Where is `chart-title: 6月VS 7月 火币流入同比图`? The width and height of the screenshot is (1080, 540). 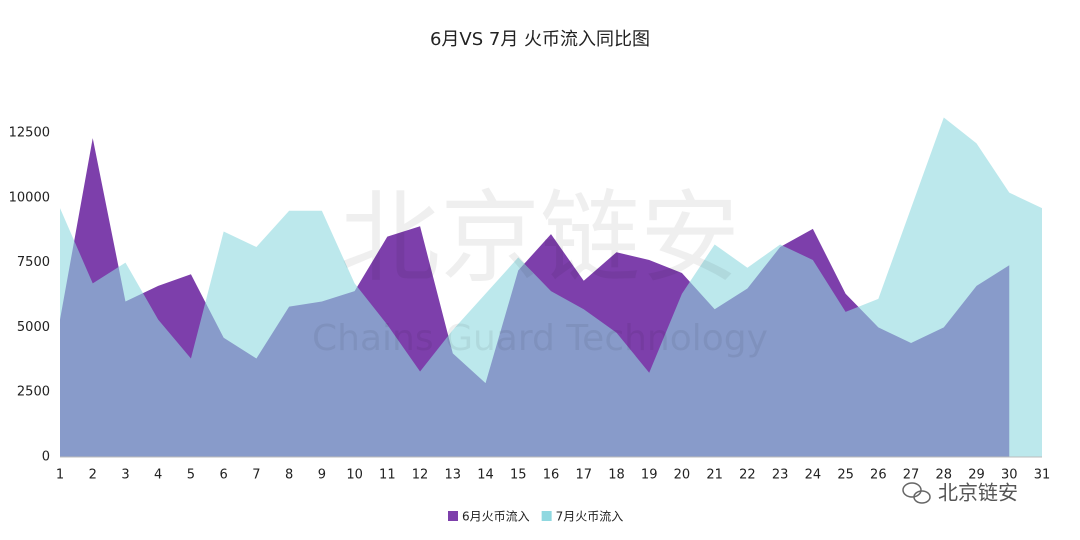
chart-title: 6月VS 7月 火币流入同比图 is located at coordinates (540, 39).